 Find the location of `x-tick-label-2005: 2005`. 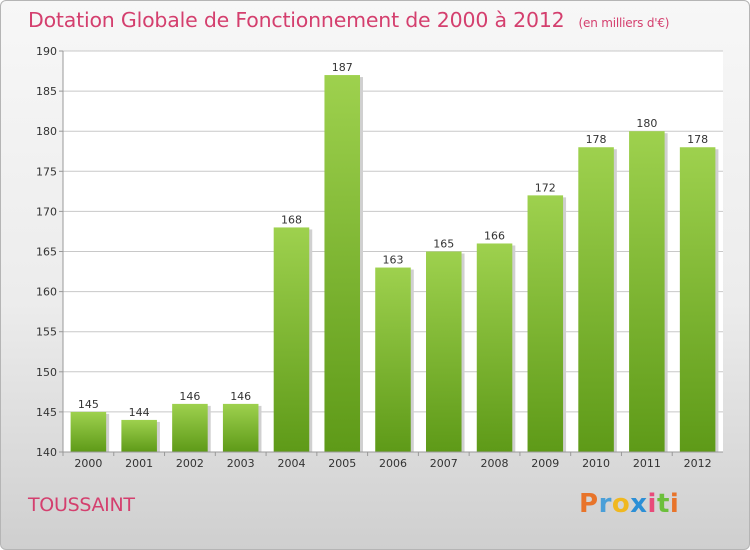

x-tick-label-2005: 2005 is located at coordinates (342, 463).